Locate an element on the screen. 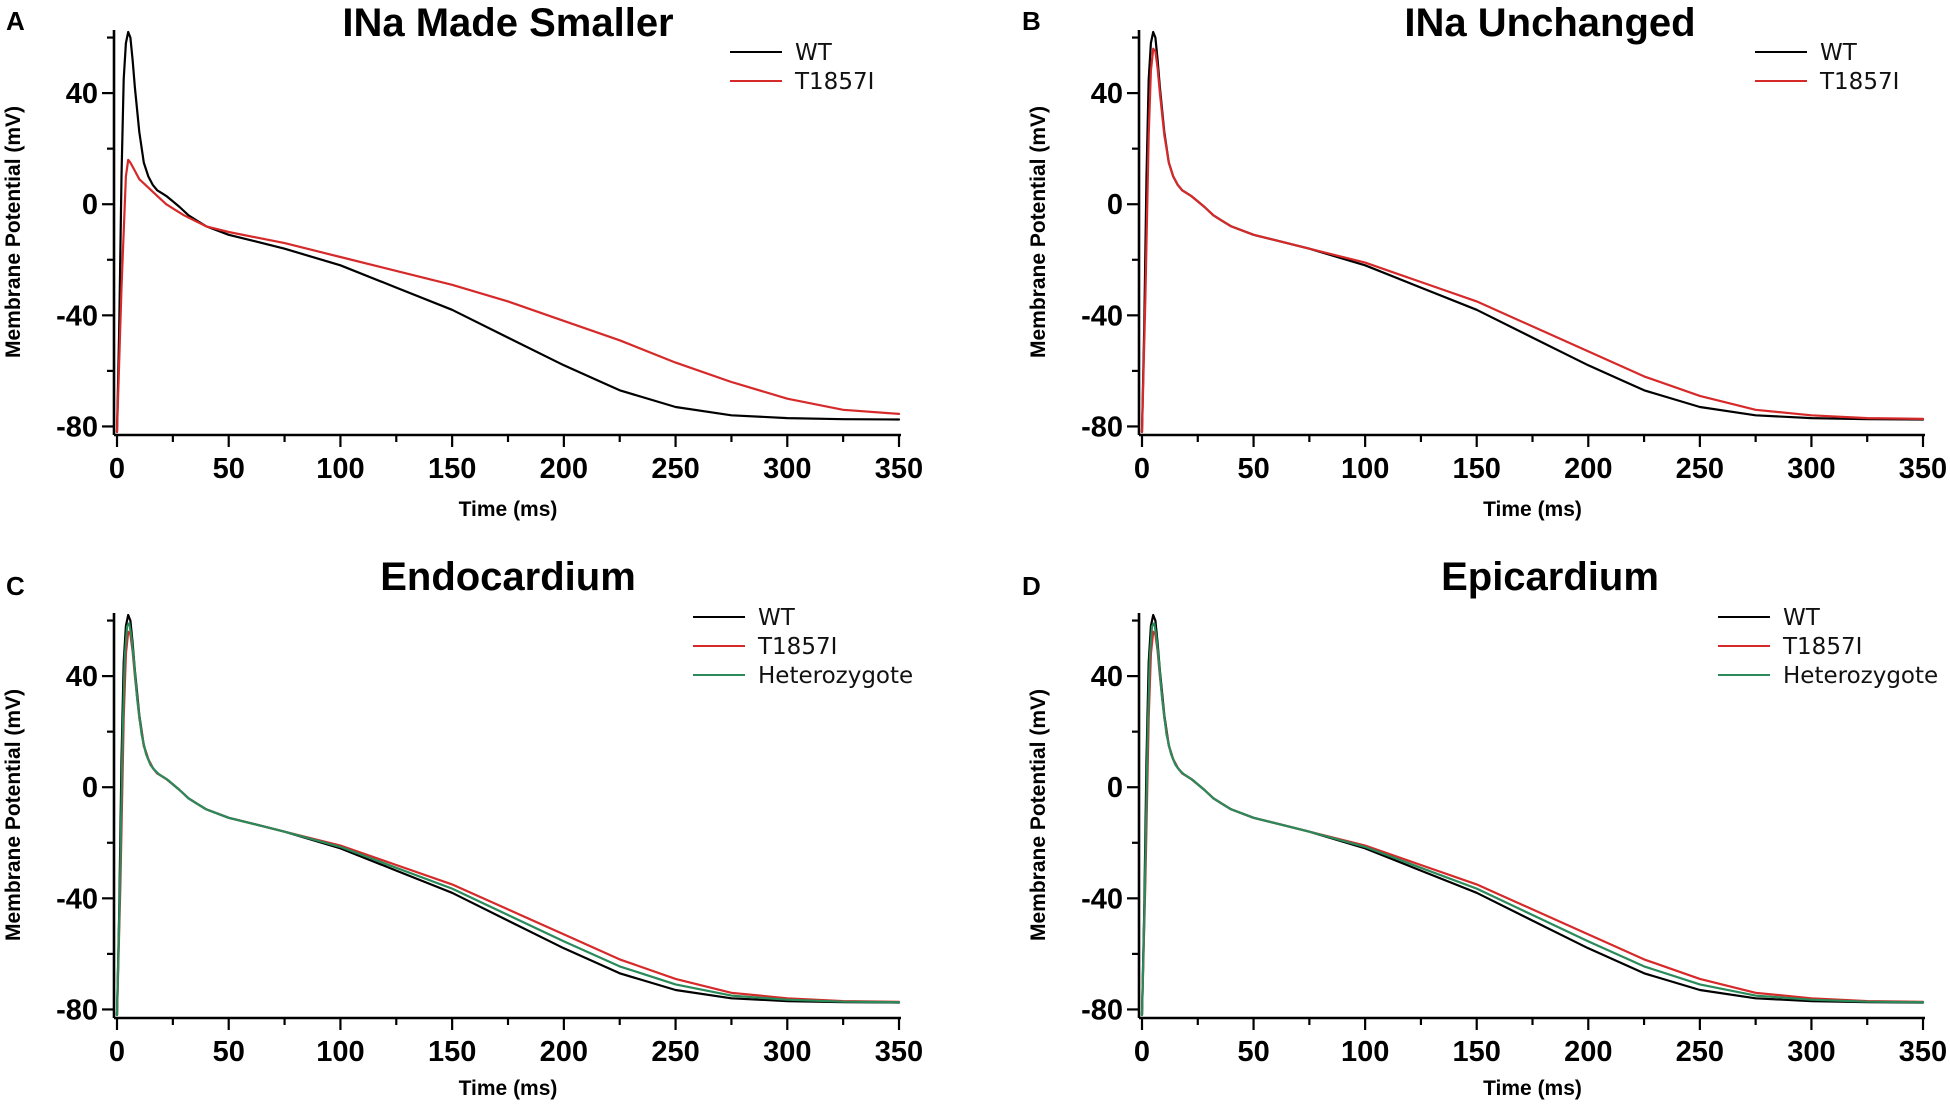 The image size is (1950, 1104). panel-letter: D is located at coordinates (1031, 586).